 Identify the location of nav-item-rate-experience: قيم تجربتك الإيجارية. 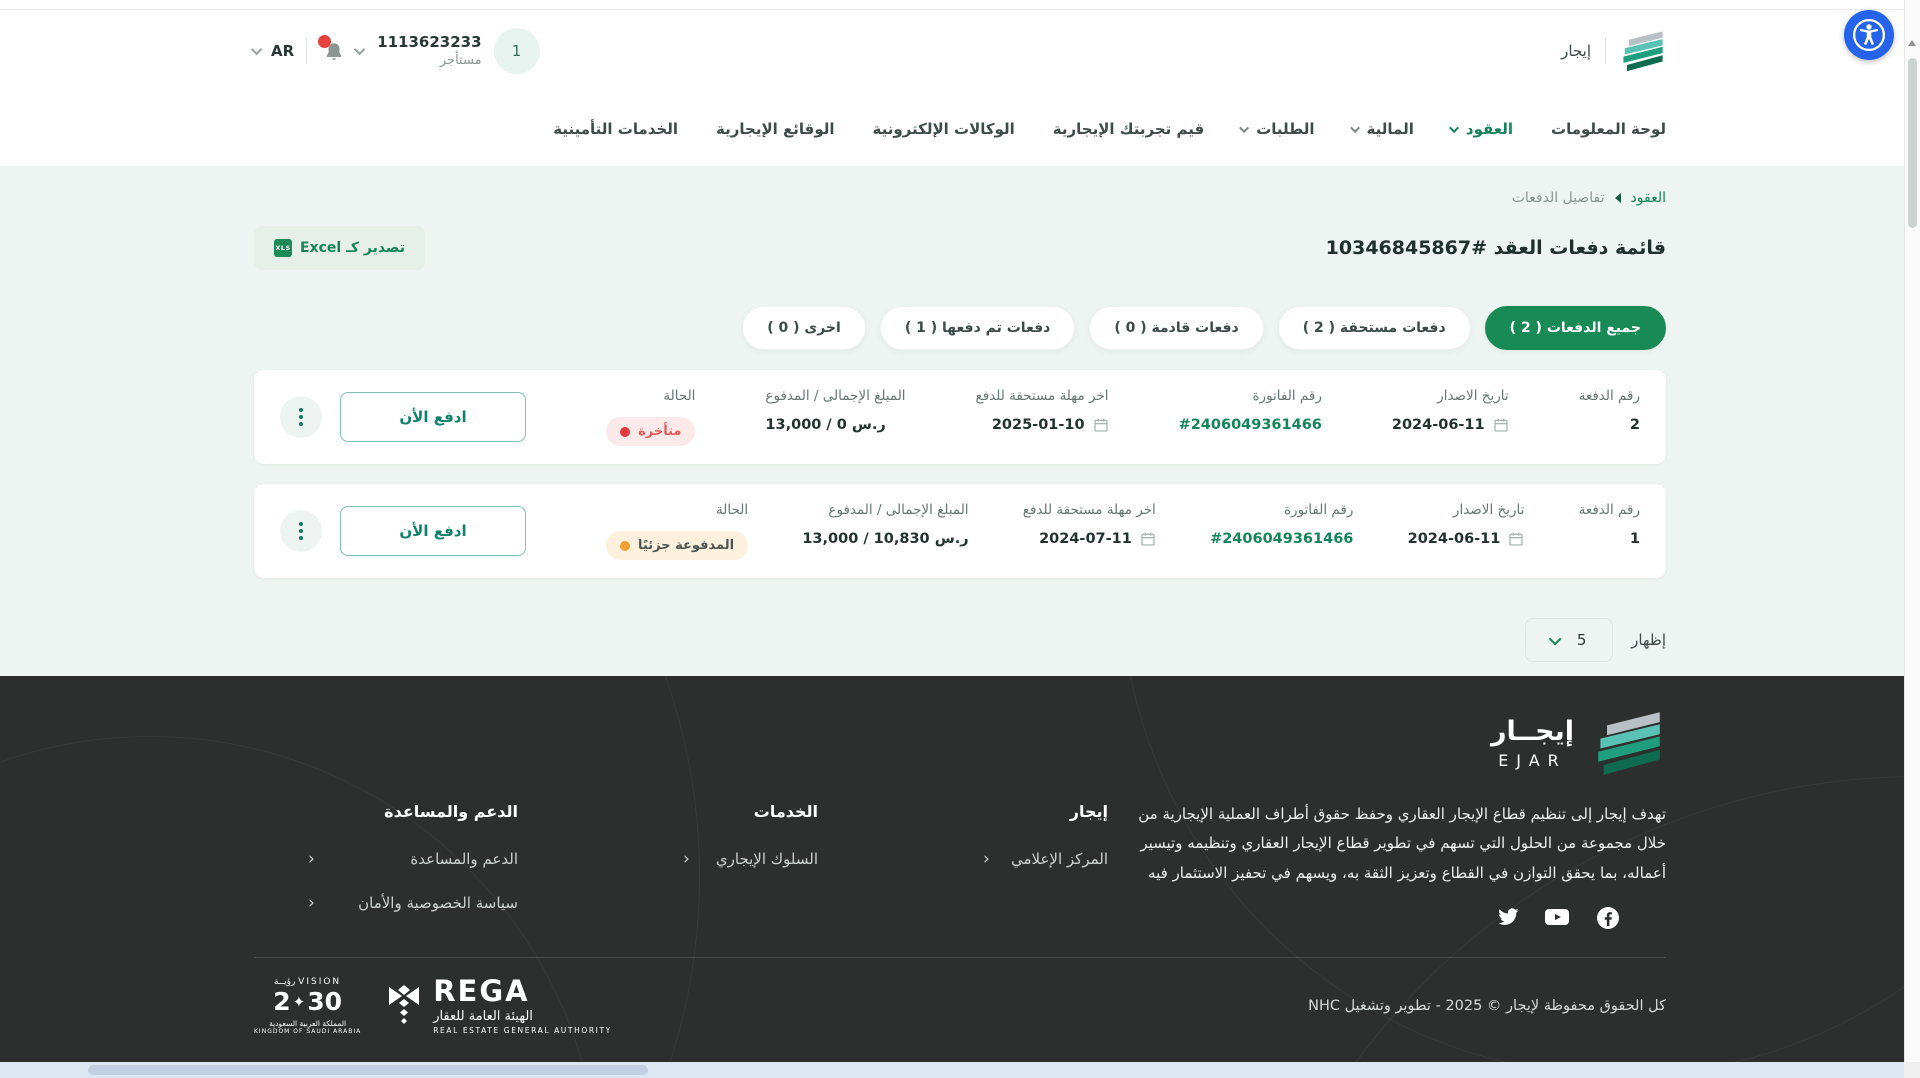
(1128, 129).